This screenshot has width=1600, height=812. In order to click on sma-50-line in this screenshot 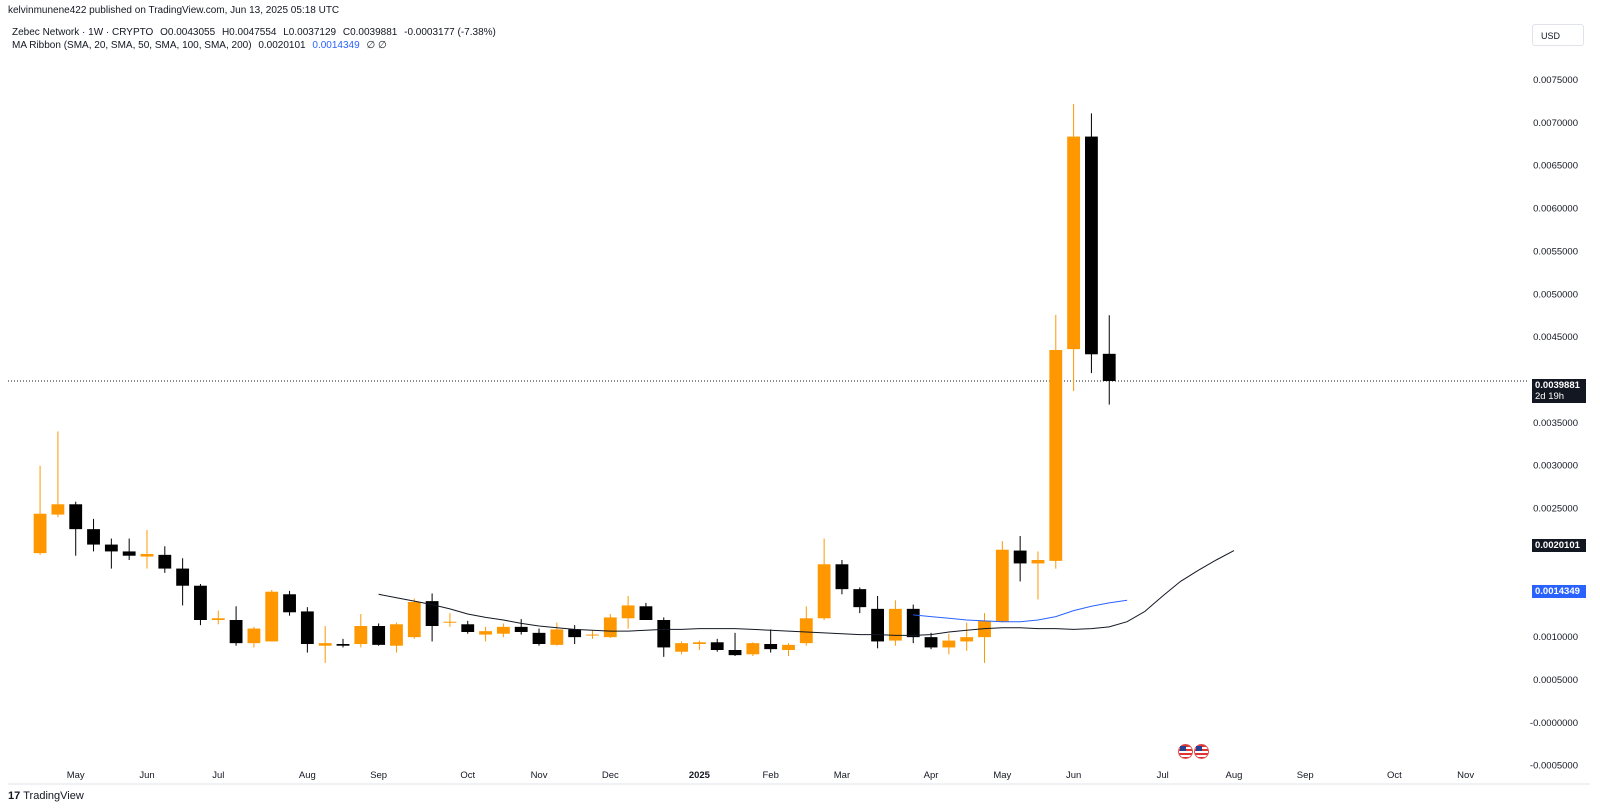, I will do `click(1020, 611)`.